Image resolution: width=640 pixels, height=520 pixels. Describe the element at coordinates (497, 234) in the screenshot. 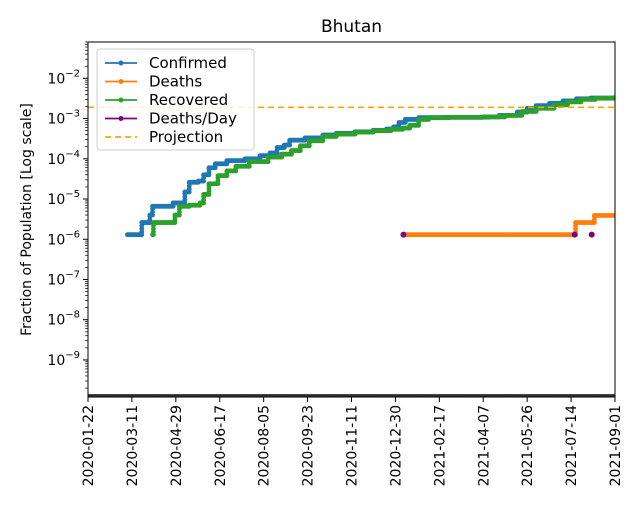

I see `series-deaths-per-day` at that location.